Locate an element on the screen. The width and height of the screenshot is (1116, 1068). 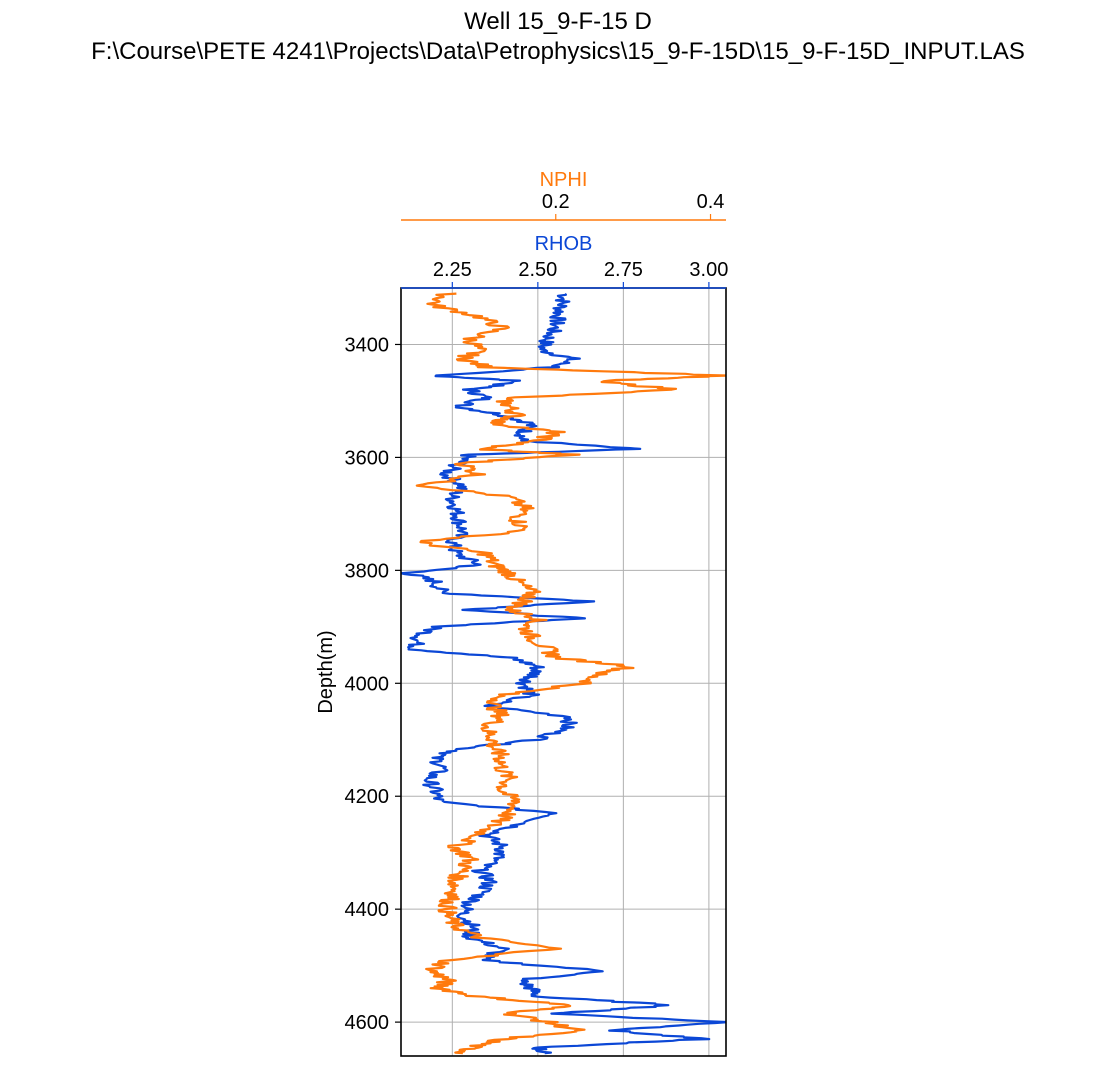
y-tick-label: 4000 is located at coordinates (367, 684).